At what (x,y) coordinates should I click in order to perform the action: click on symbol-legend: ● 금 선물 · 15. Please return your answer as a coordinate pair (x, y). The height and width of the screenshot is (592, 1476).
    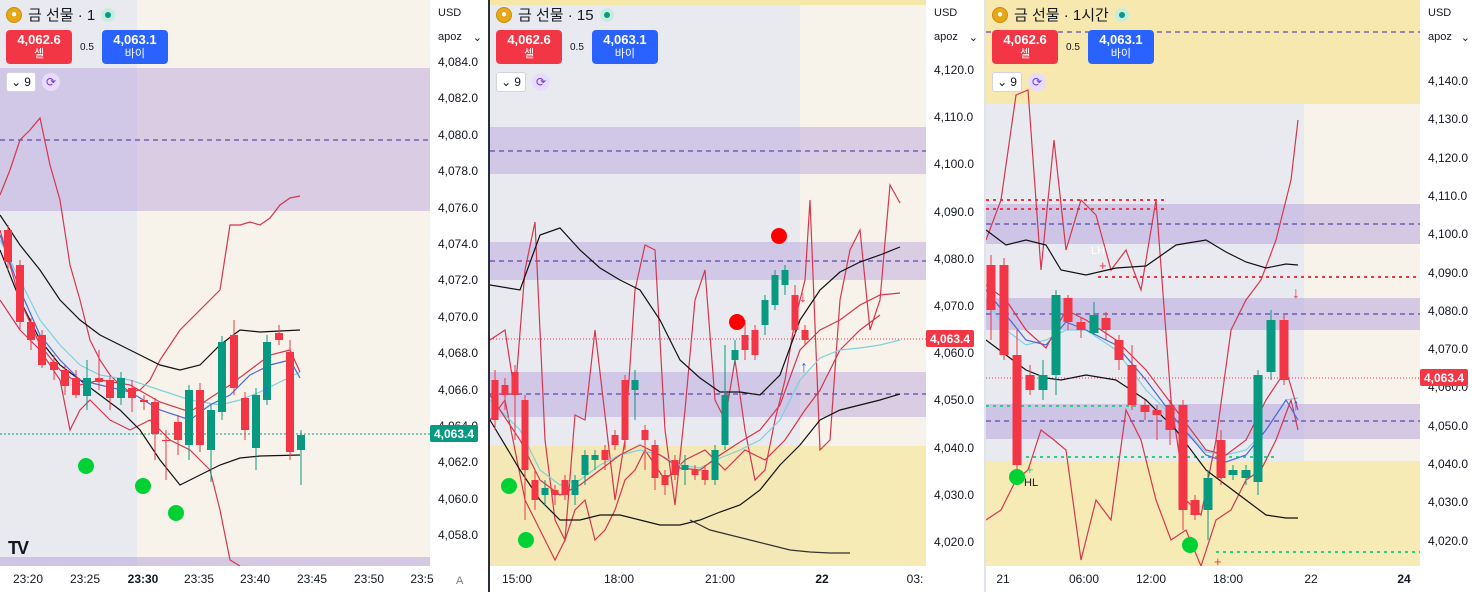
    Looking at the image, I should click on (555, 14).